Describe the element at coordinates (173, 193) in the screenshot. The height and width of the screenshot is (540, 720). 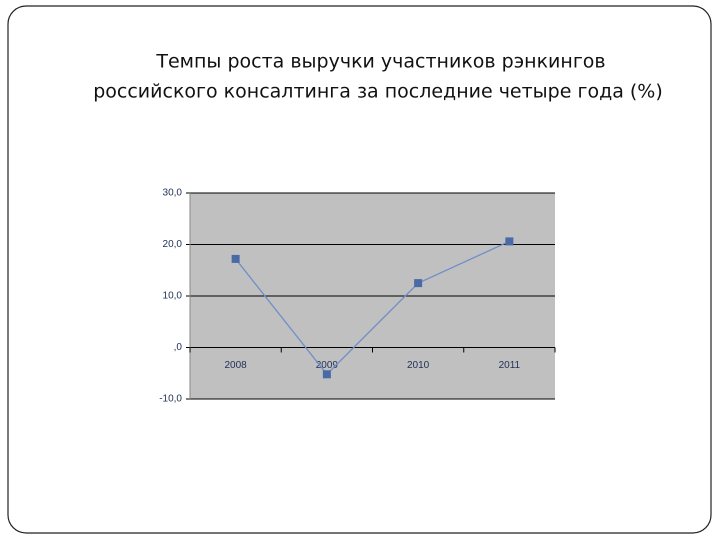
I see `y-tick-label: 30,0` at that location.